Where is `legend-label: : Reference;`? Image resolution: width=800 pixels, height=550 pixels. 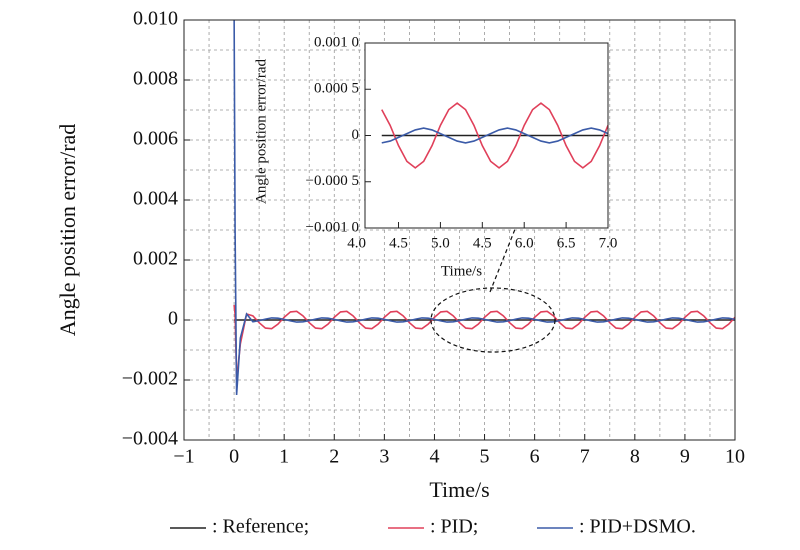 legend-label: : Reference; is located at coordinates (260, 527).